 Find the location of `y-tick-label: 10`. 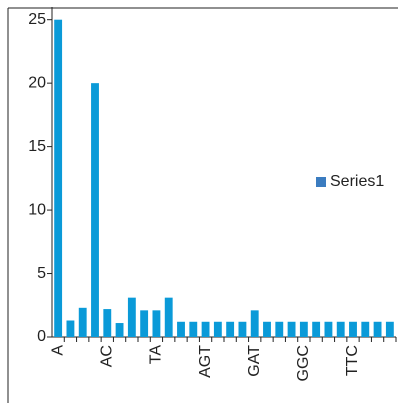

y-tick-label: 10 is located at coordinates (37, 209).